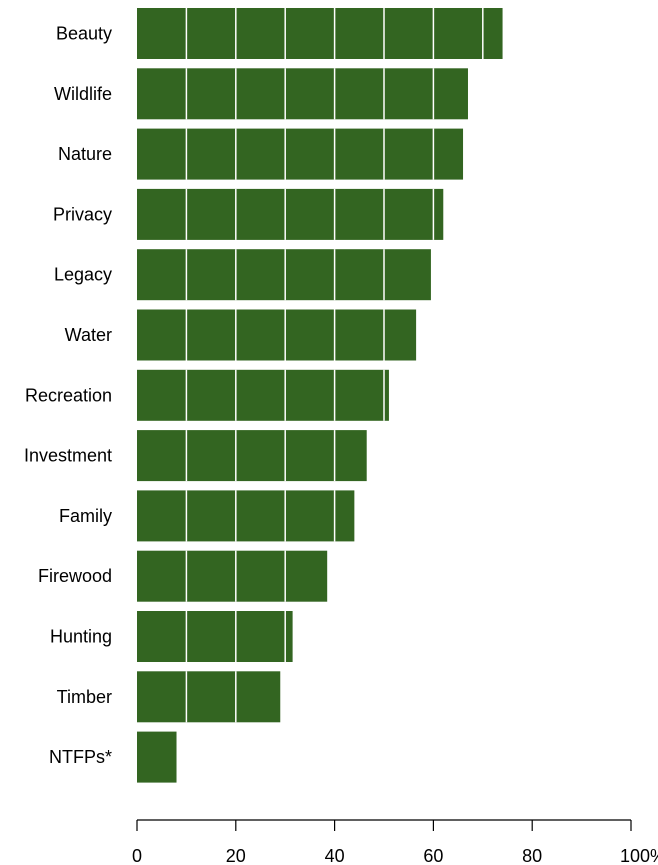 The width and height of the screenshot is (658, 865). I want to click on bar-ntfps, so click(157, 757).